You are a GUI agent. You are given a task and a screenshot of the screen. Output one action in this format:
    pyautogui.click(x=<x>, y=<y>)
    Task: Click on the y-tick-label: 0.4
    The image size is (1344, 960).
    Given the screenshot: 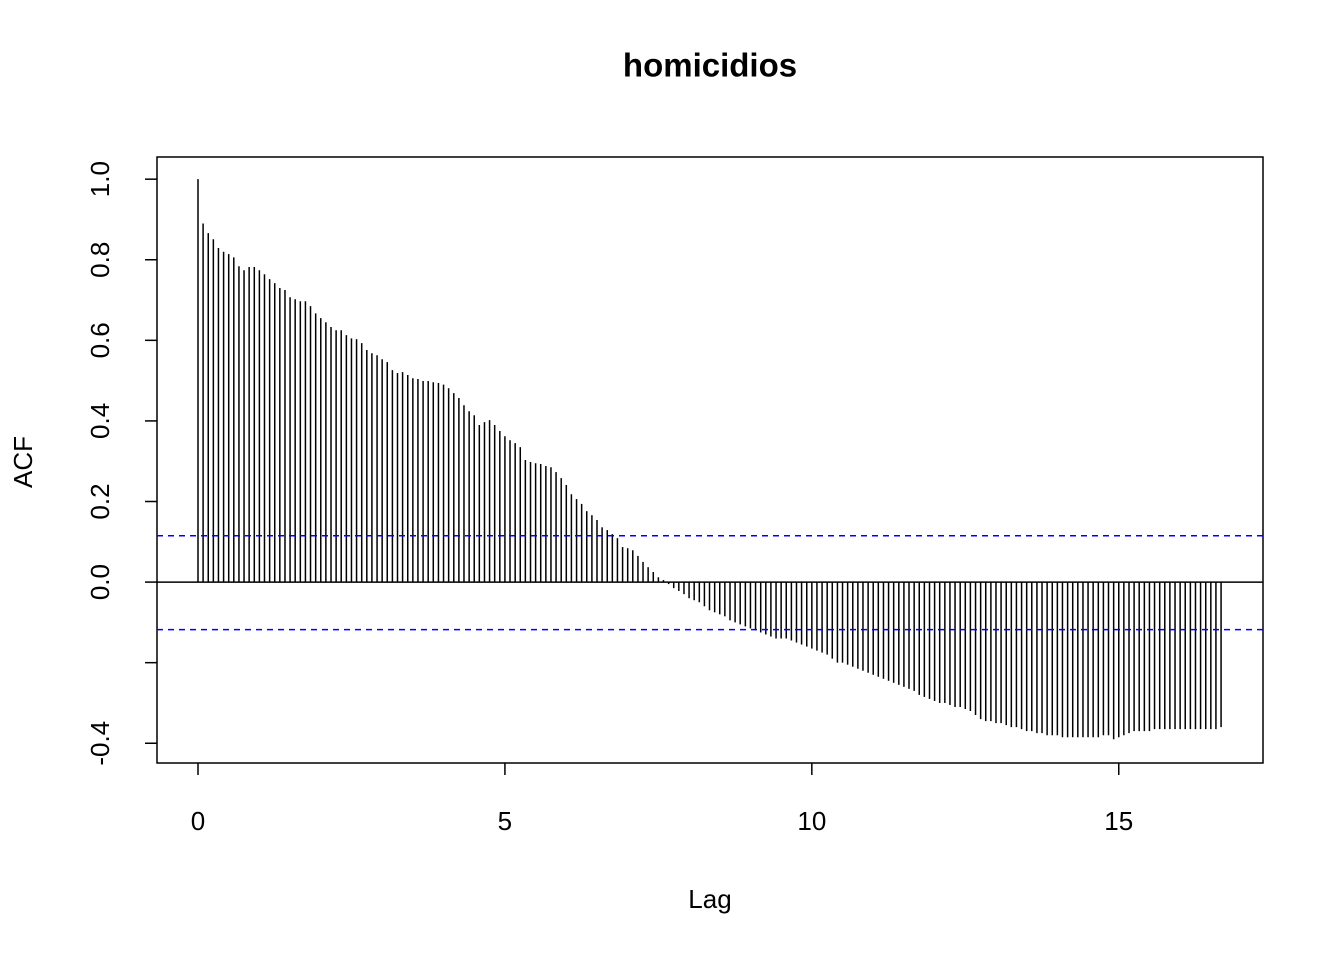 What is the action you would take?
    pyautogui.click(x=100, y=421)
    